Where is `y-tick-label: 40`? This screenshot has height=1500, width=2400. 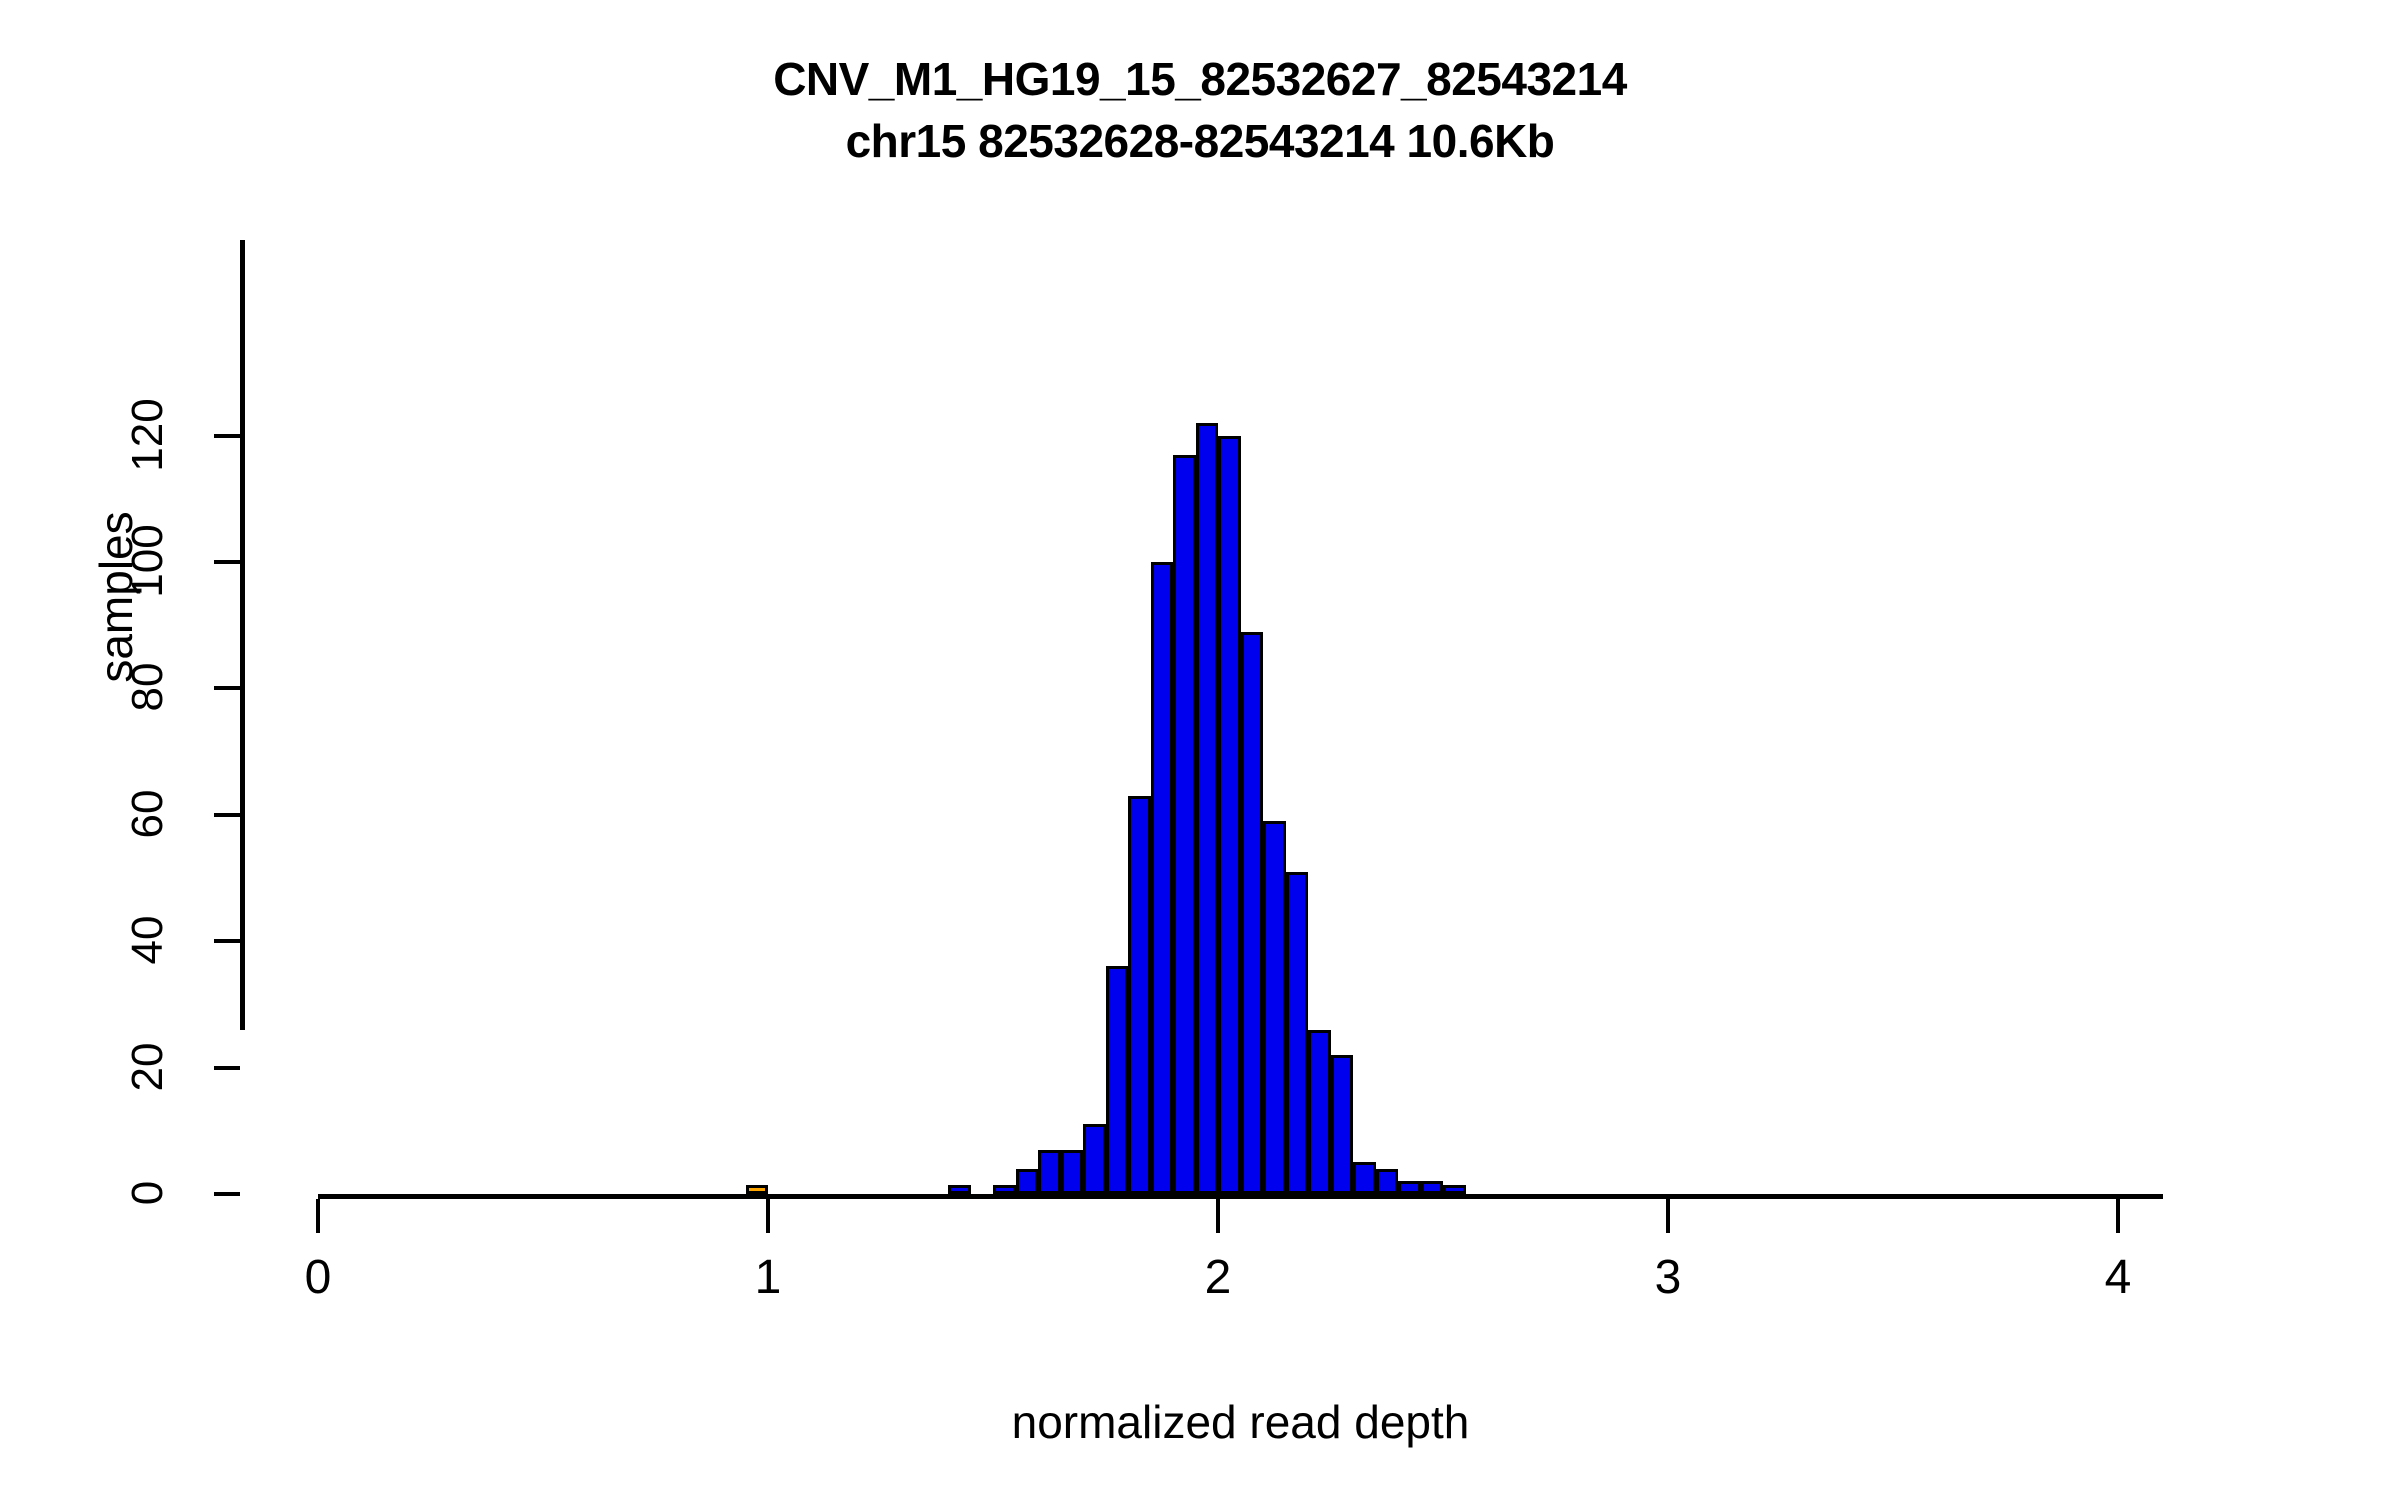 y-tick-label: 40 is located at coordinates (147, 940).